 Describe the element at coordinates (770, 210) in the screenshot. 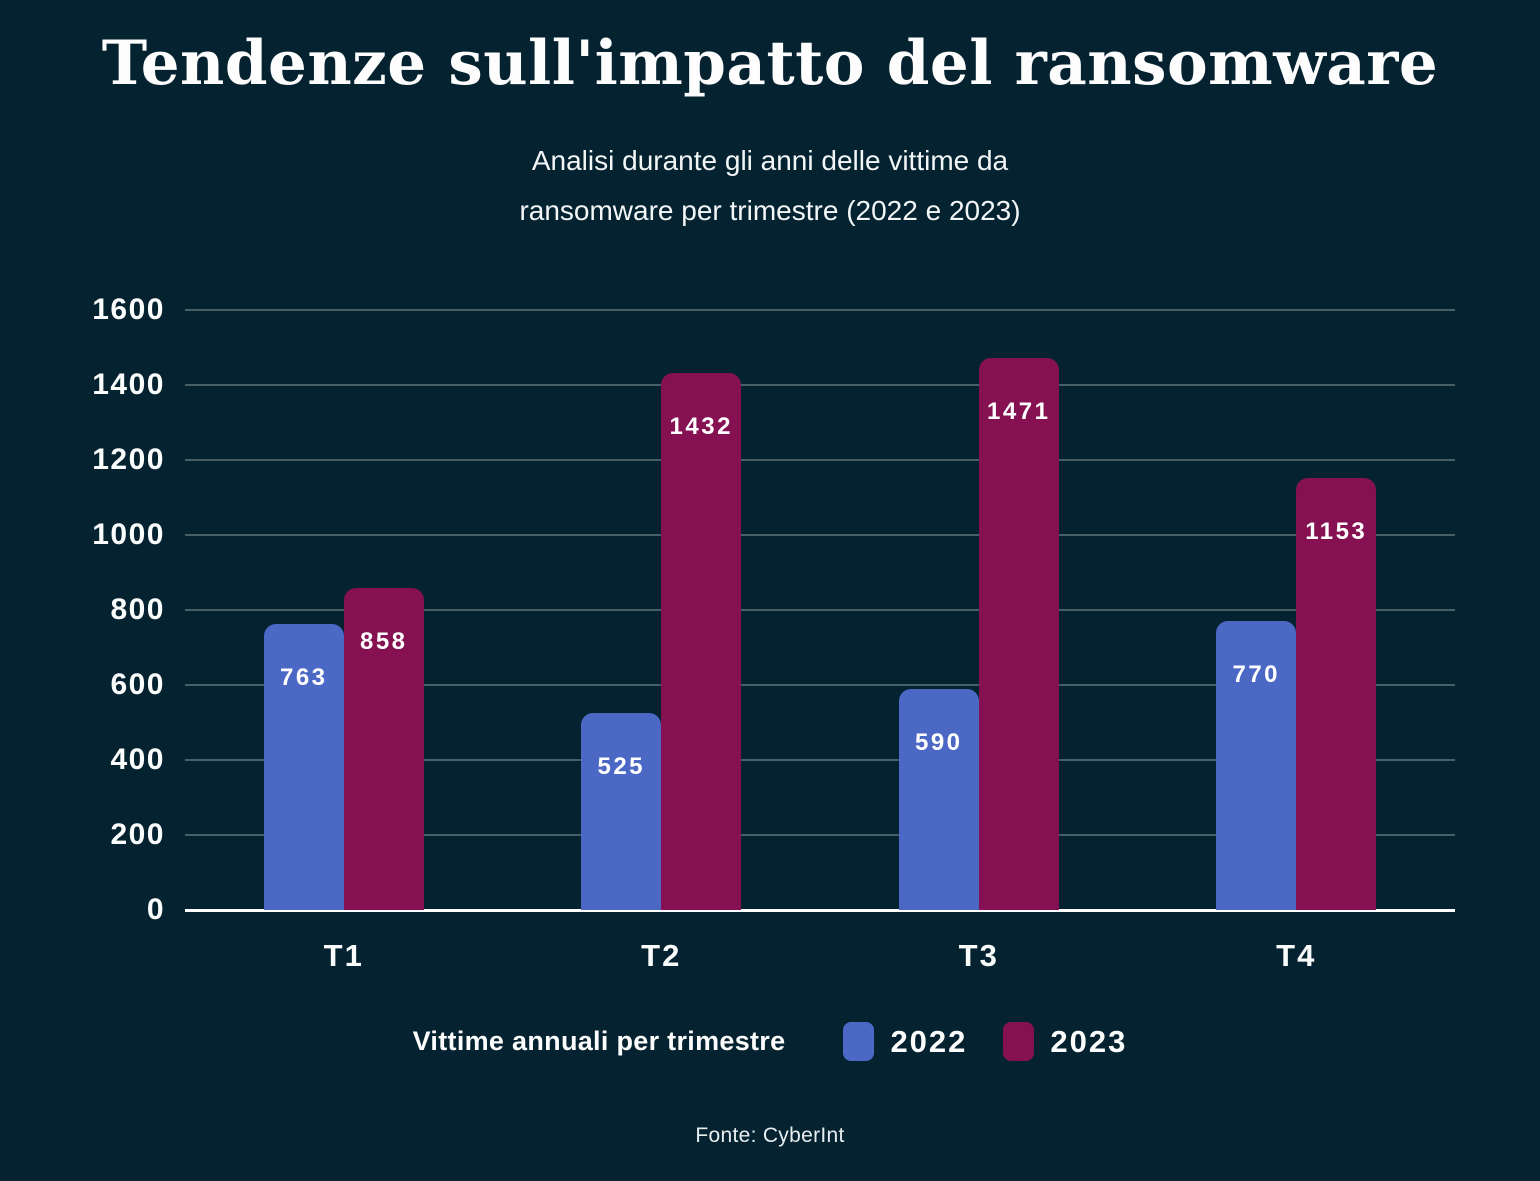

I see `subtitle-line-2: ransomware per trimestre (2022 e 2023)` at that location.